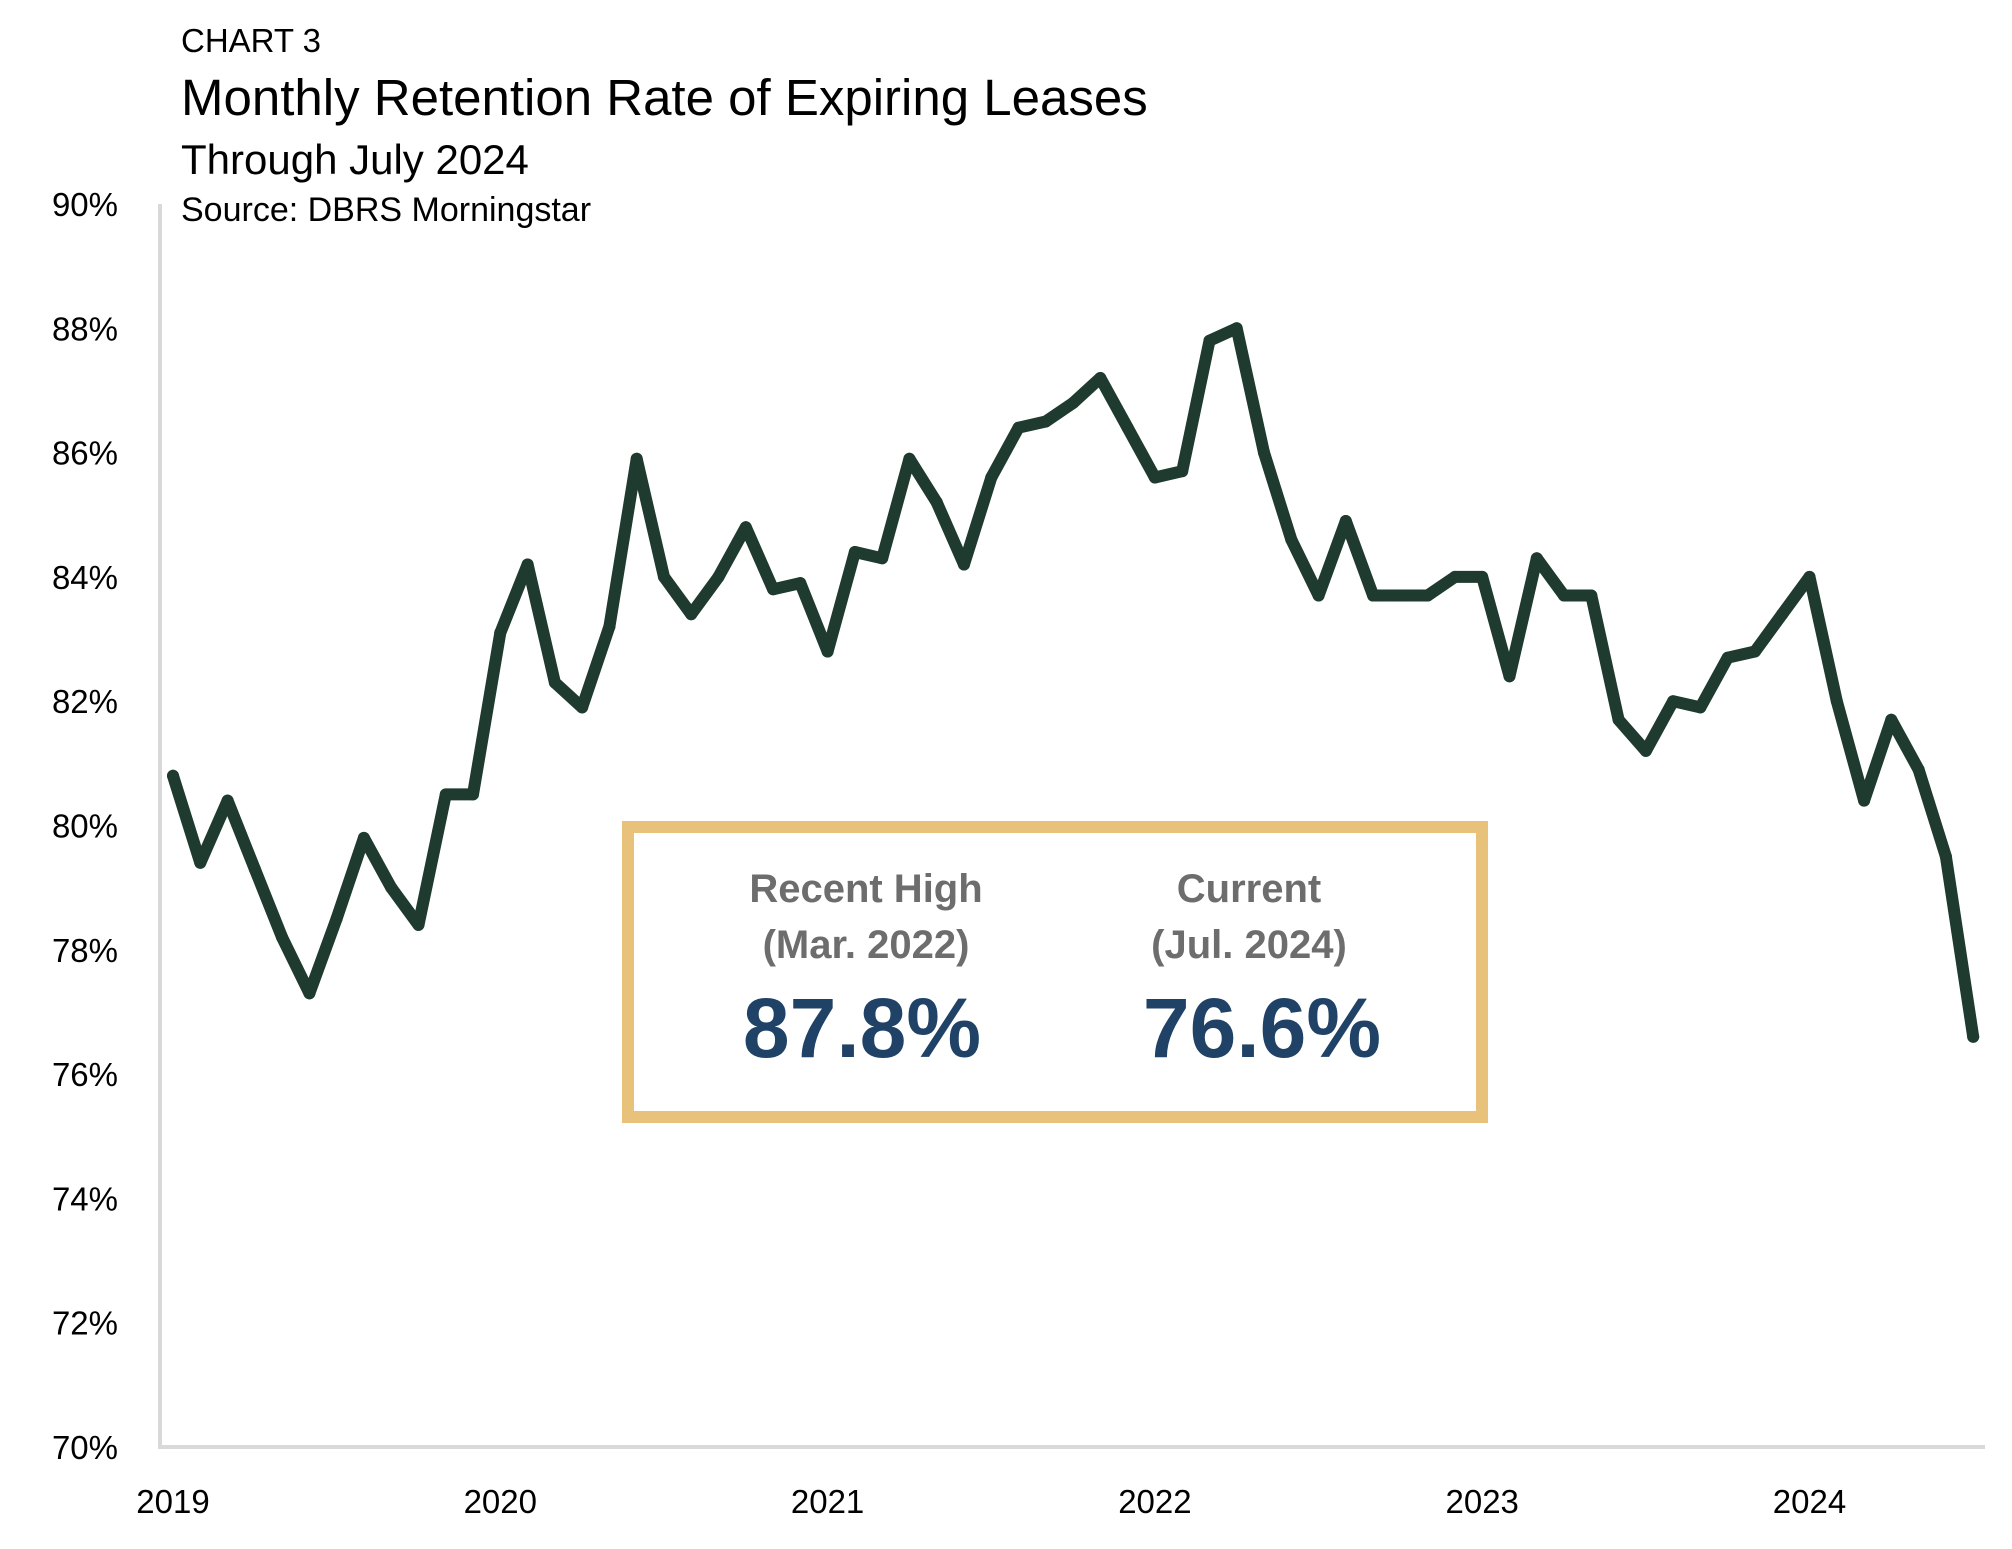  Describe the element at coordinates (85, 328) in the screenshot. I see `y-tick-label: 88%` at that location.